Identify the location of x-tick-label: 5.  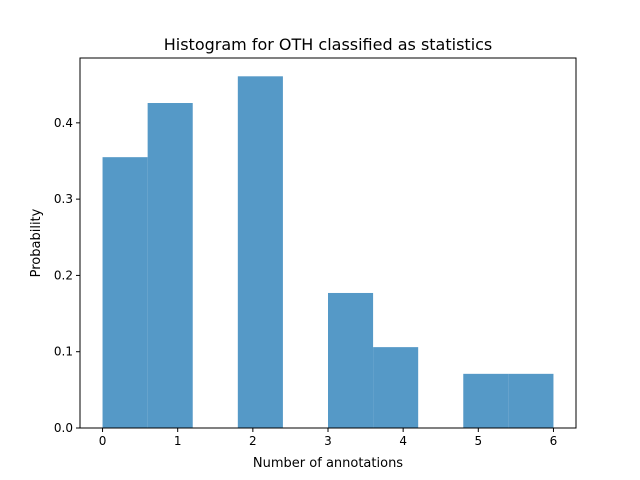
(478, 441).